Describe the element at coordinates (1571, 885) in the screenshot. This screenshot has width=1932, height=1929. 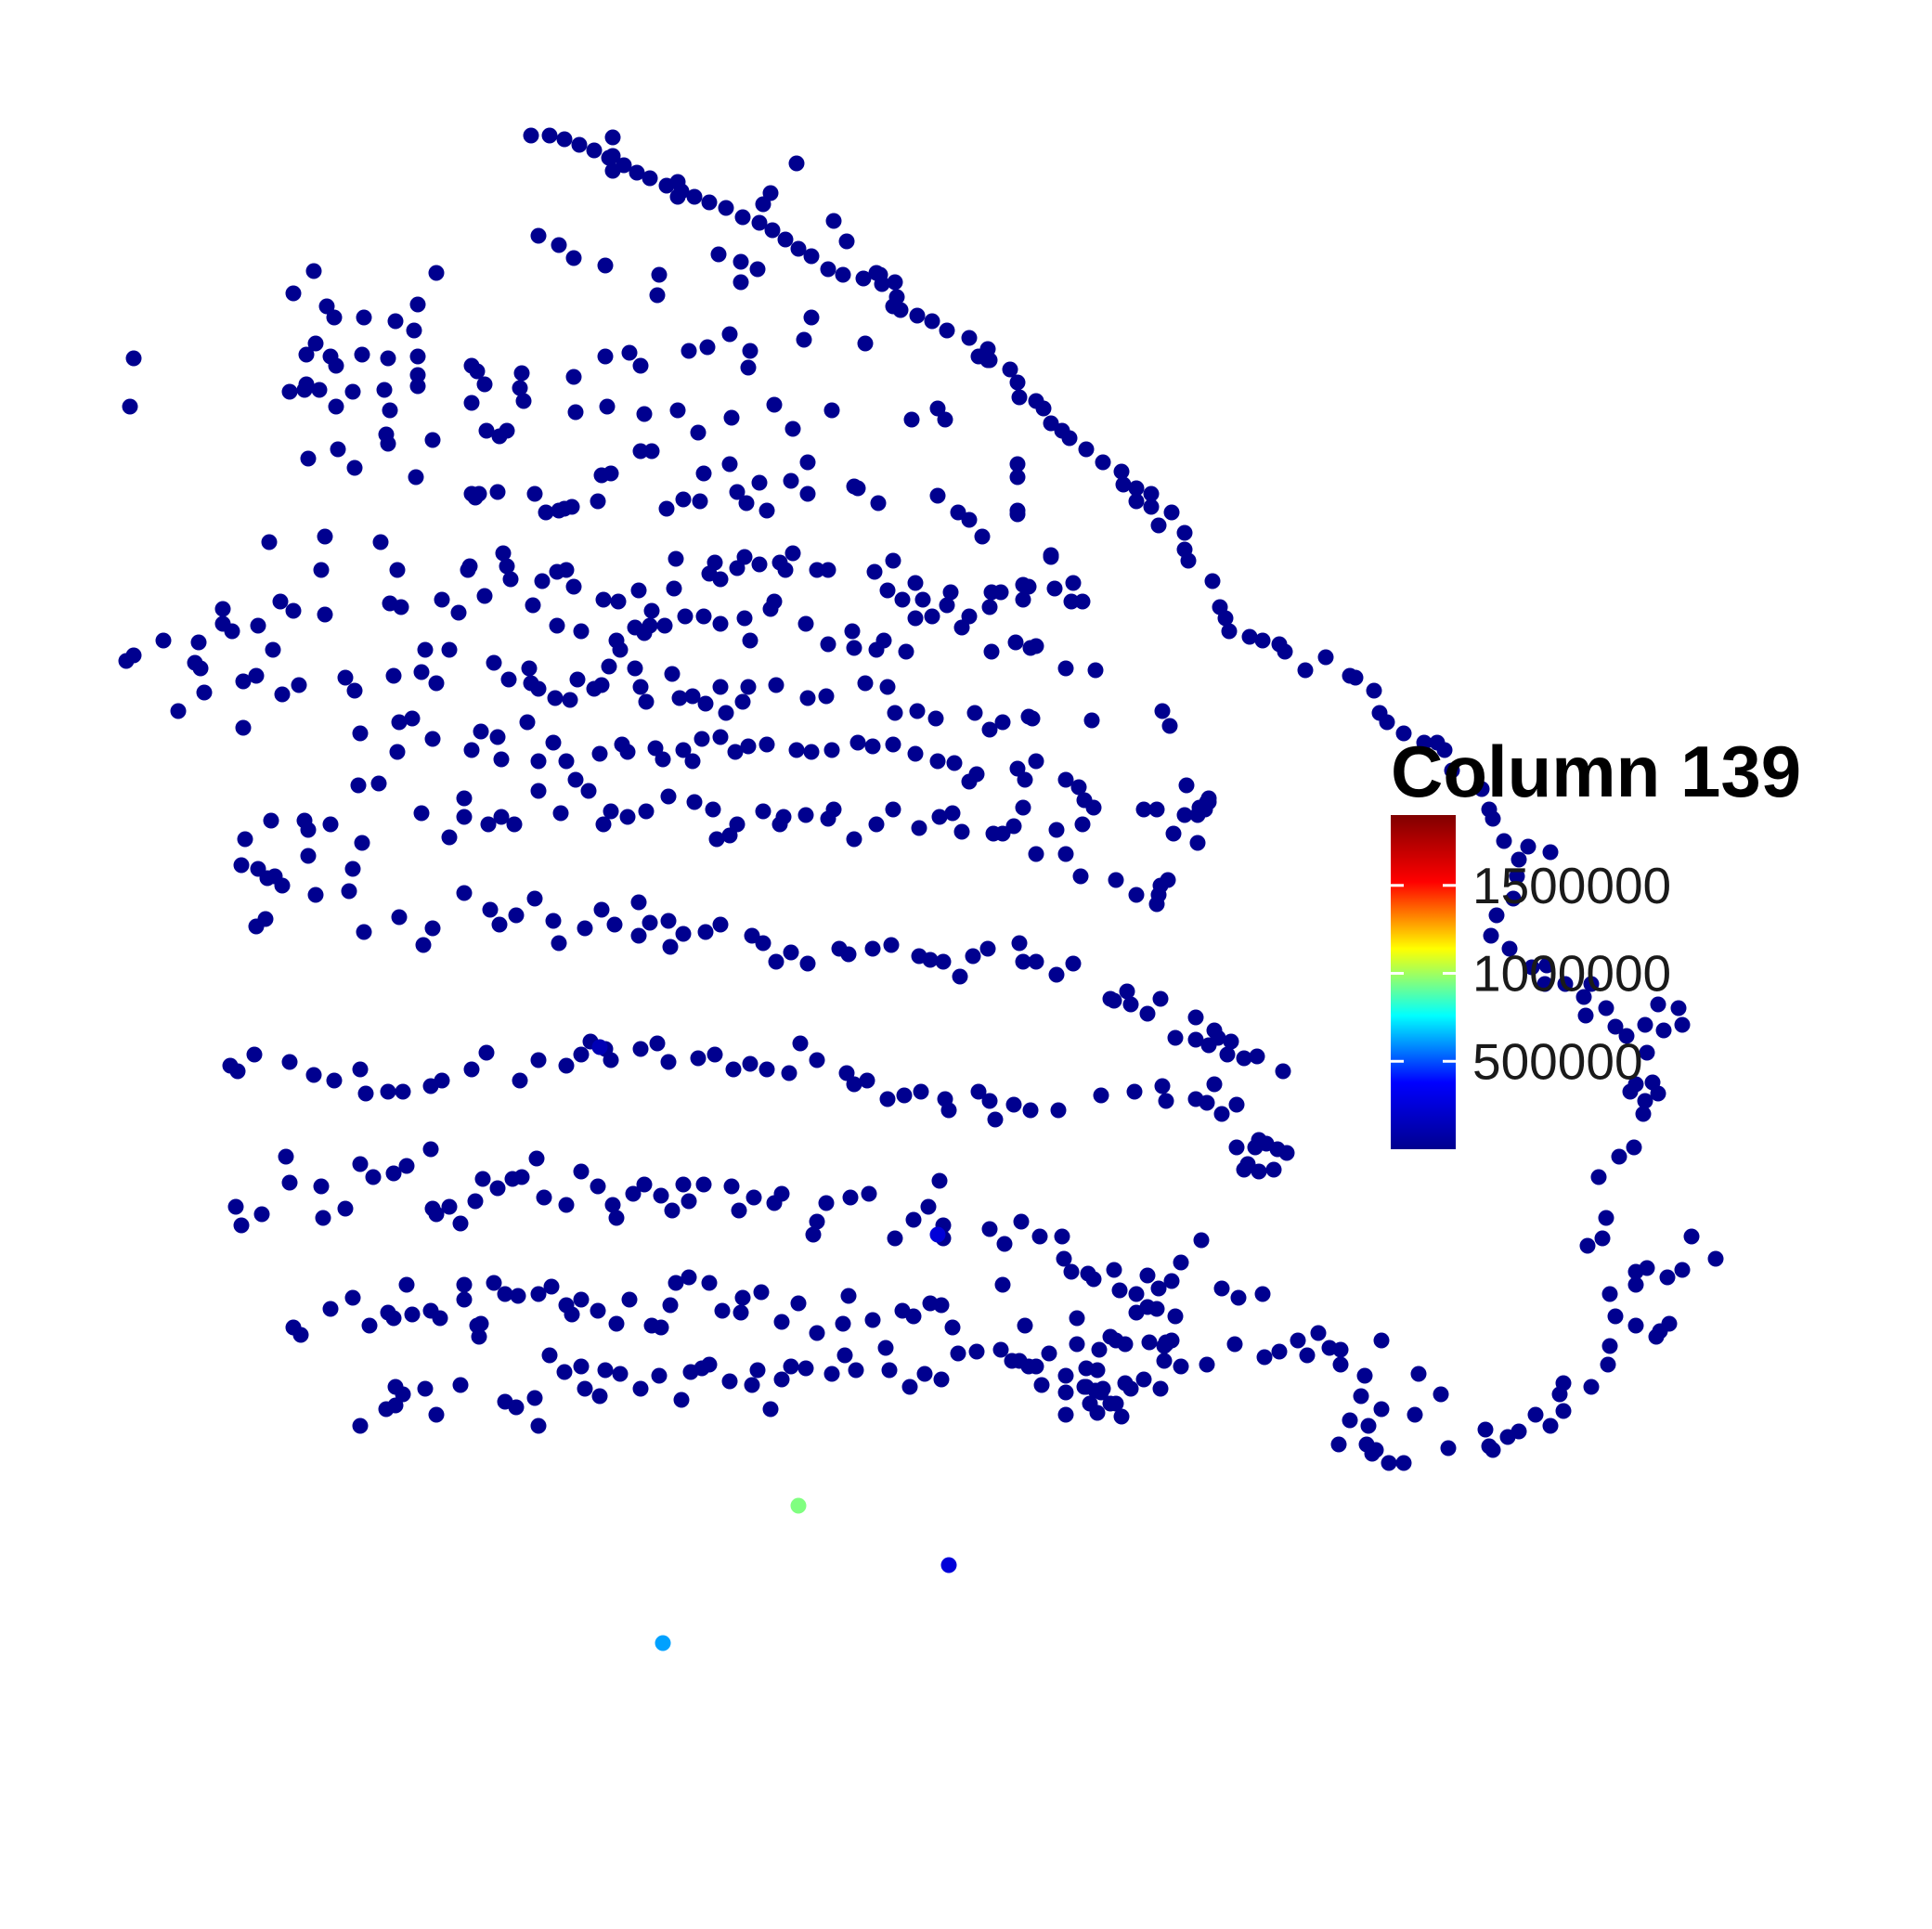
I see `colorbar-tick-label: 1500000` at that location.